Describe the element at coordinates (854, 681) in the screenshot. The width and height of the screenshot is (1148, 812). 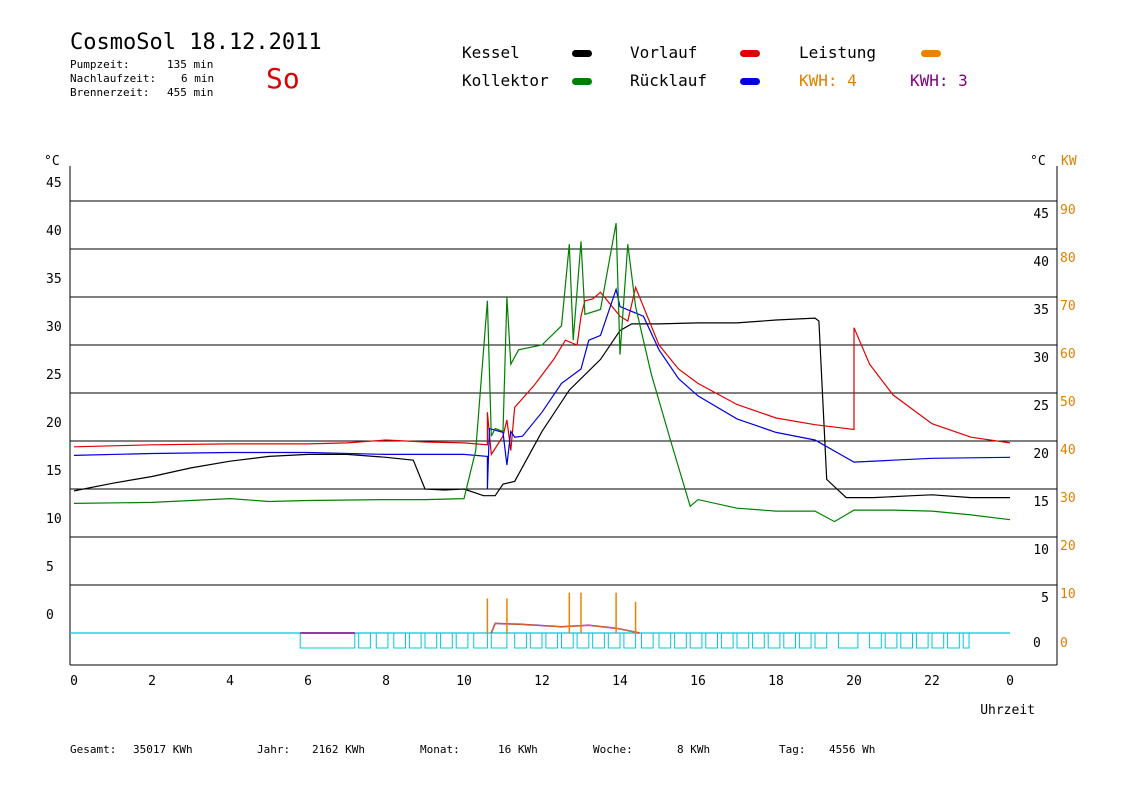
I see `x-tick-label: 20` at that location.